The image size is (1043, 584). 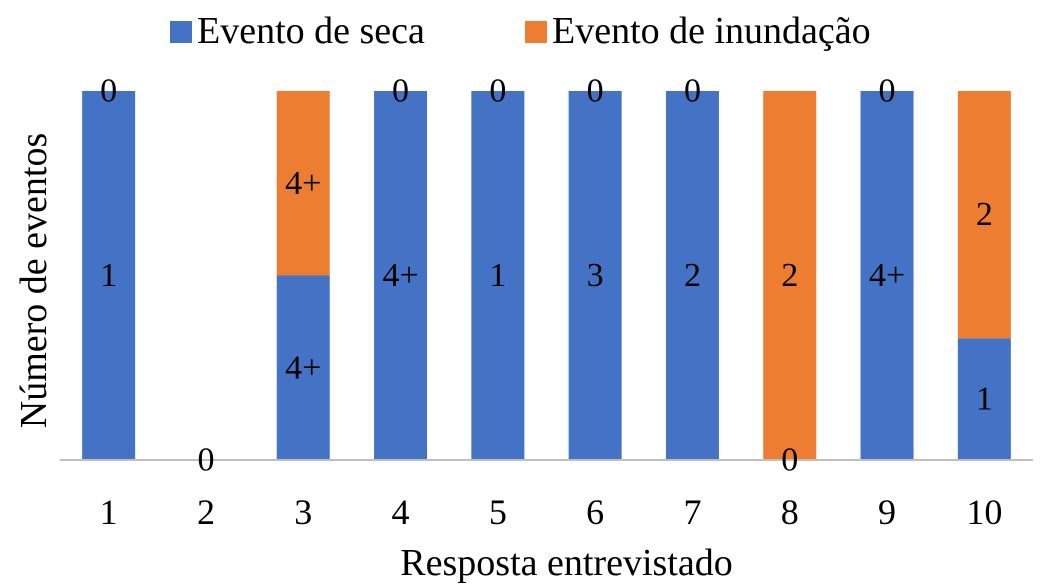 I want to click on x-axis-title: Resposta entrevistado, so click(x=566, y=563).